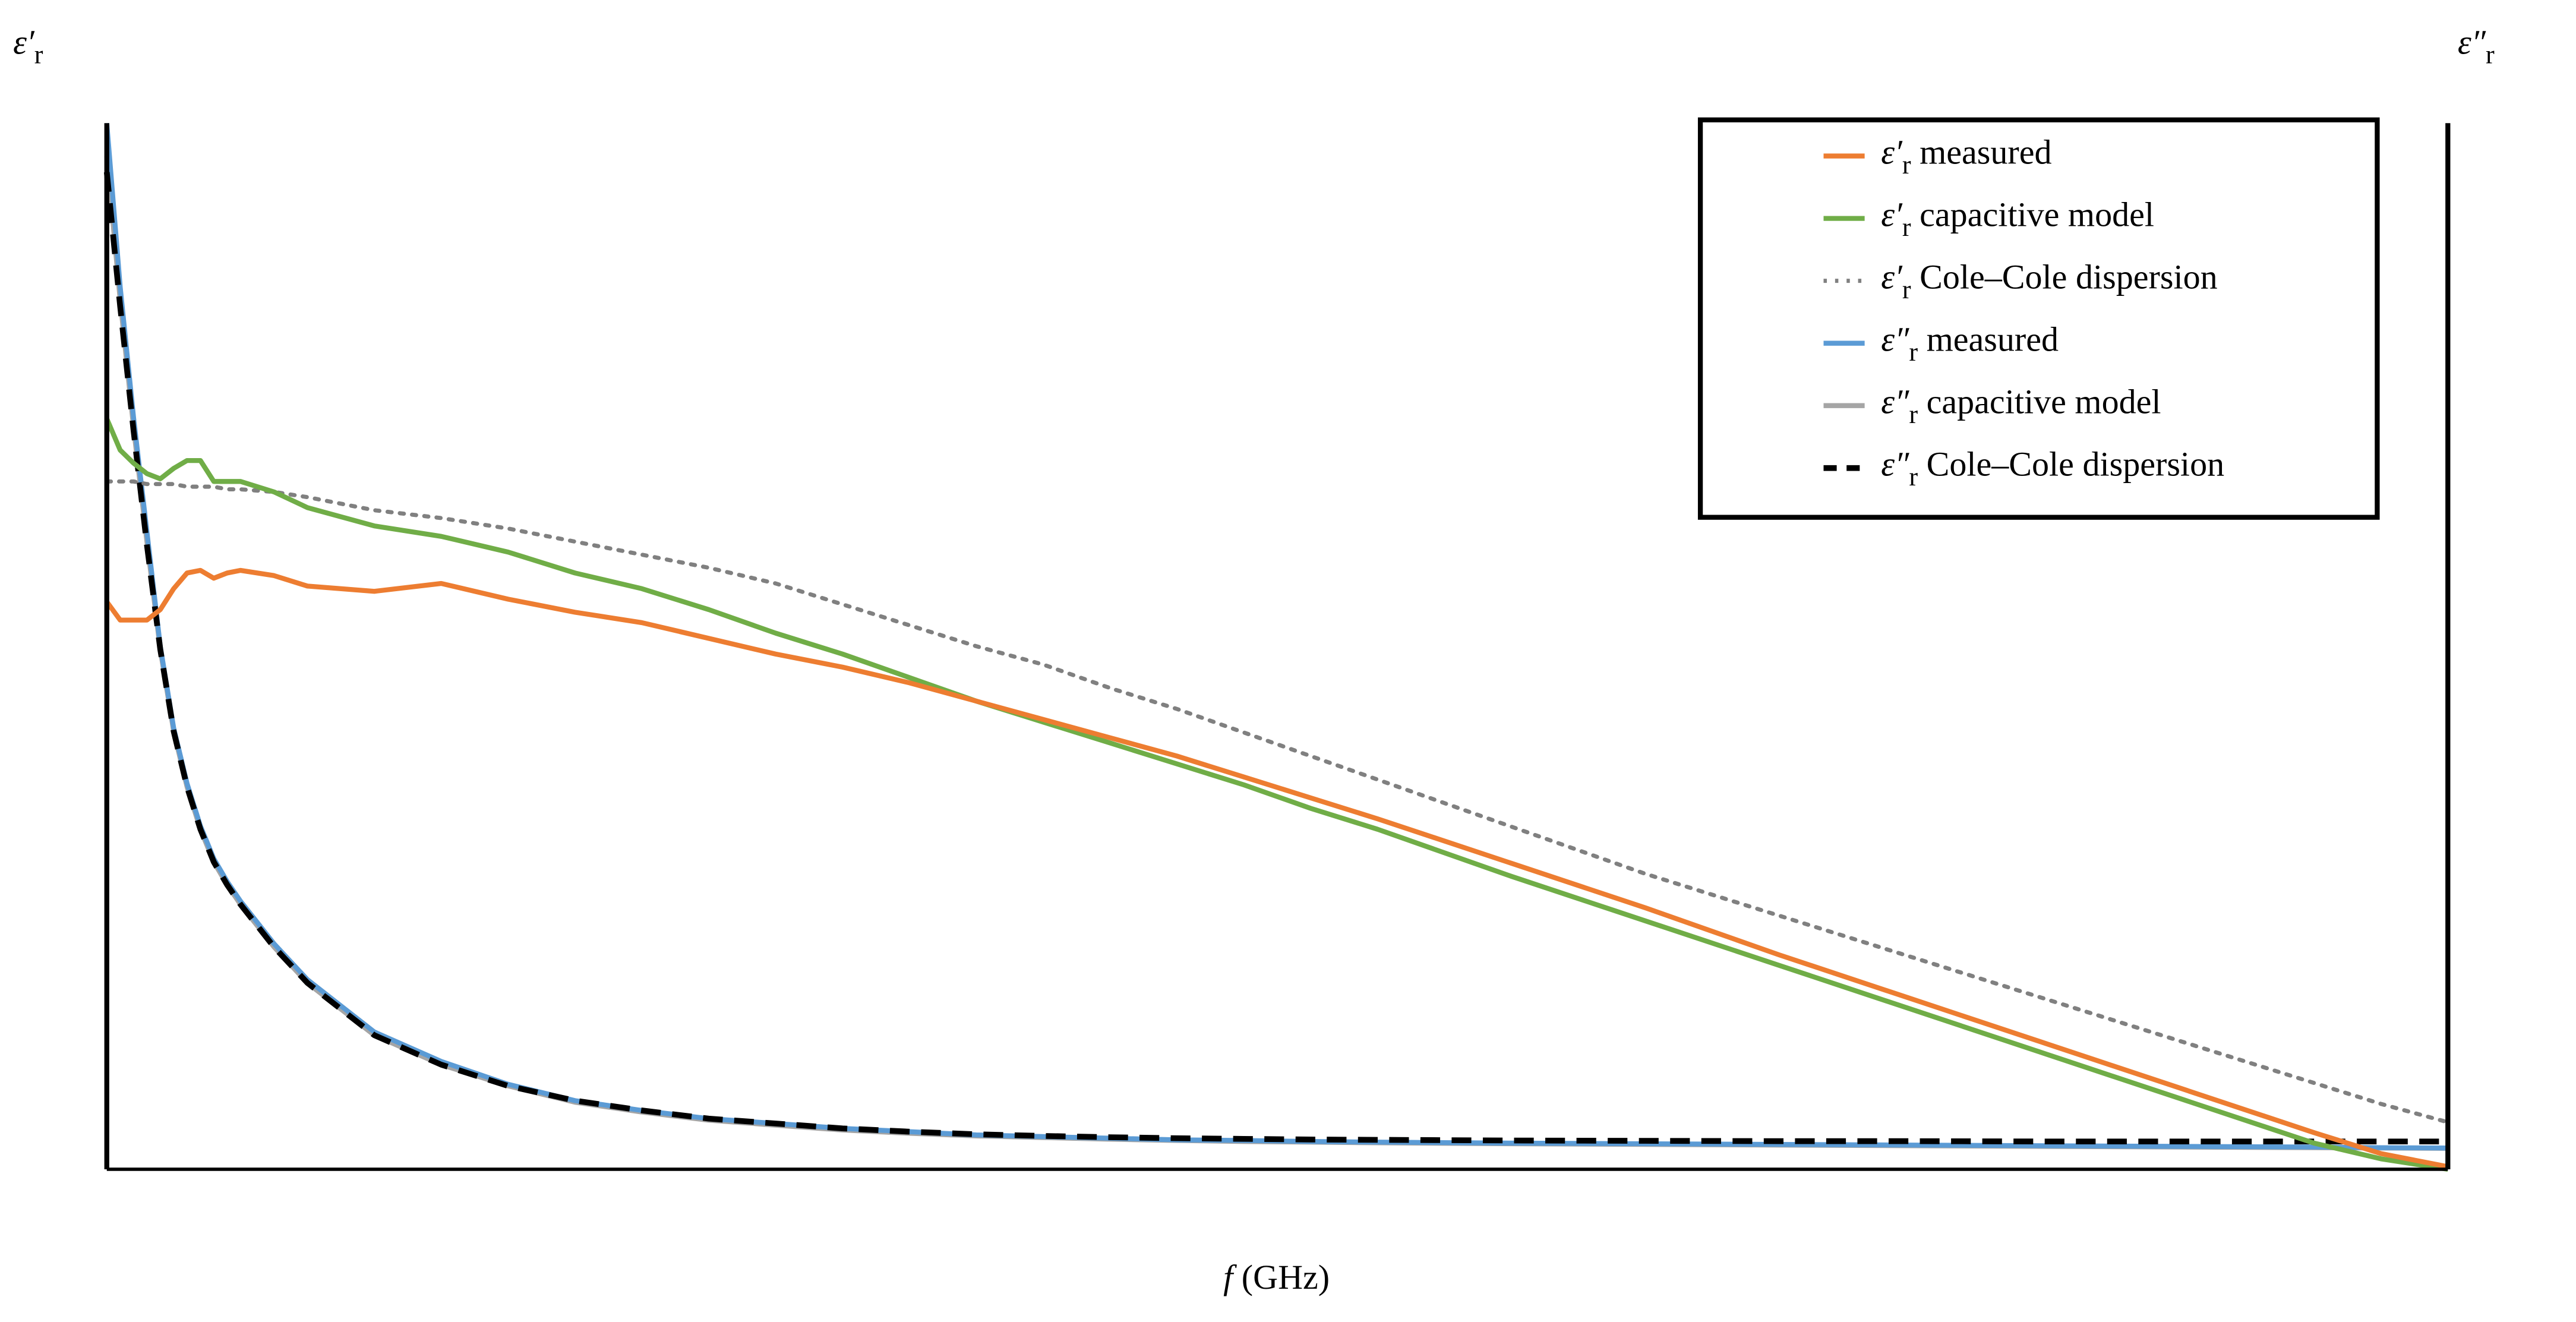  What do you see at coordinates (2476, 47) in the screenshot?
I see `y2-axis-title: ε″r` at bounding box center [2476, 47].